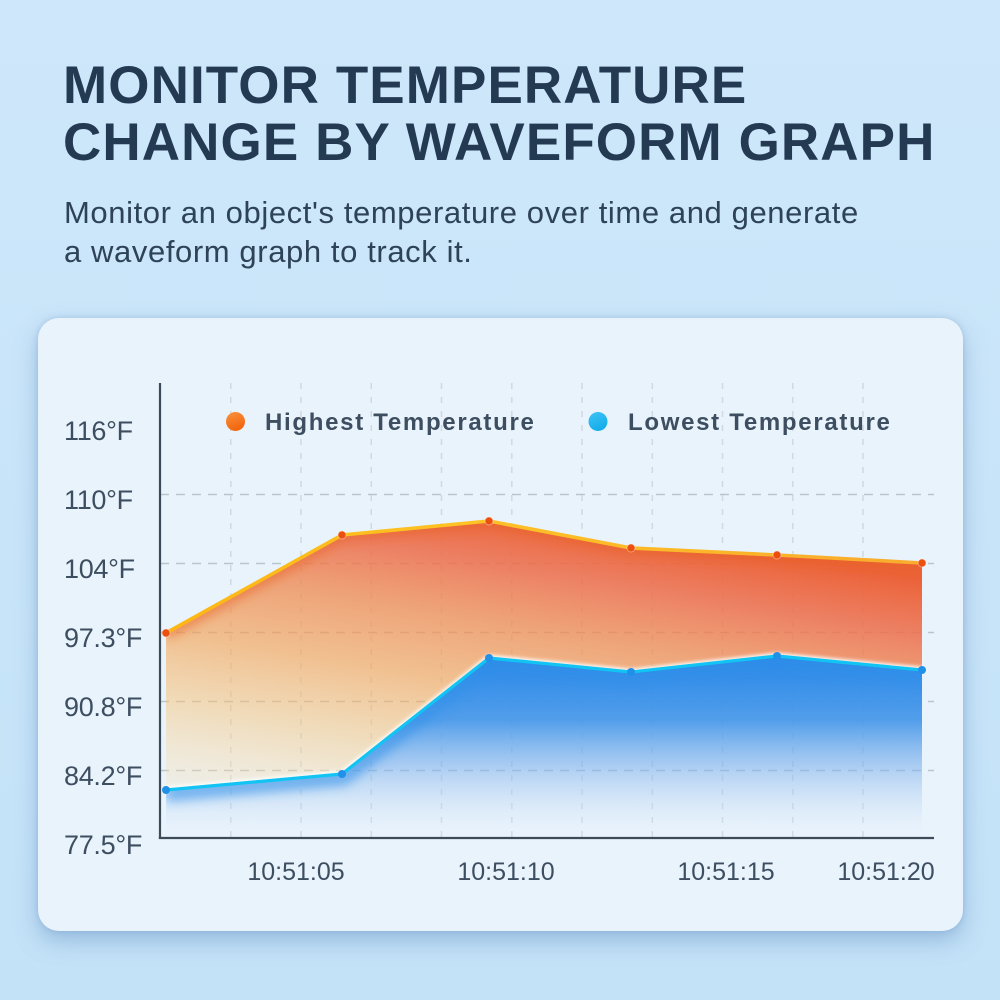 This screenshot has height=1000, width=1000. What do you see at coordinates (505, 872) in the screenshot?
I see `svg-text: 10:51:10` at bounding box center [505, 872].